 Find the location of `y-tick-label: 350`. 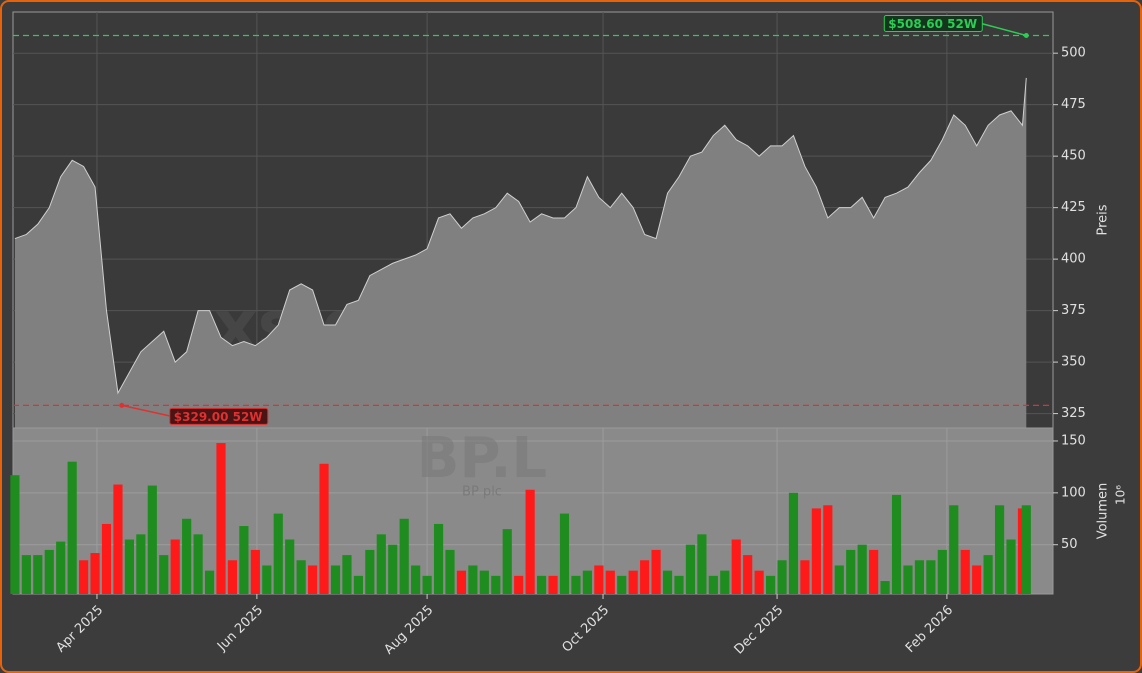

y-tick-label: 350 is located at coordinates (1073, 362).